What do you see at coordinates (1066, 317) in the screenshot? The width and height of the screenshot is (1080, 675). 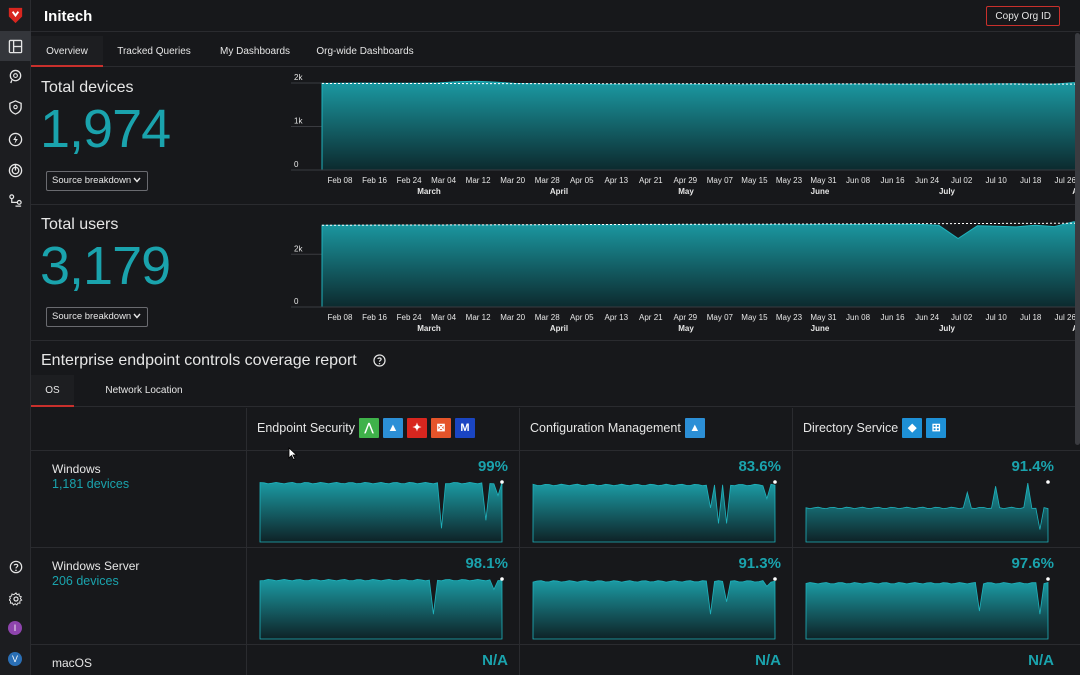 I see `x-tick-label: Jul 26` at bounding box center [1066, 317].